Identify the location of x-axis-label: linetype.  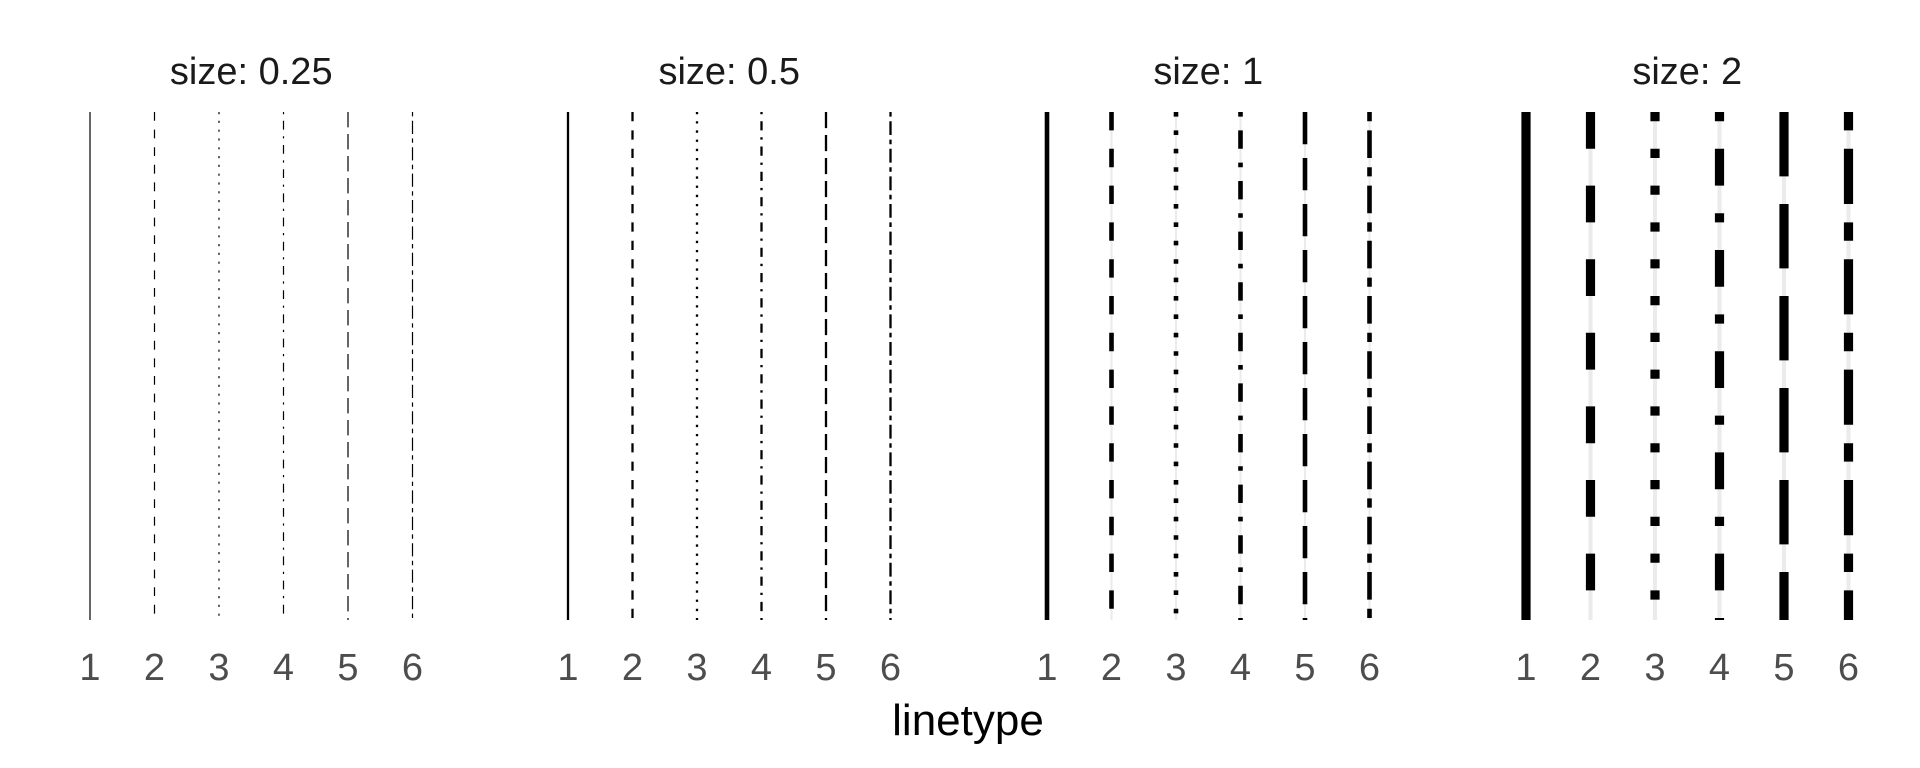
(968, 720).